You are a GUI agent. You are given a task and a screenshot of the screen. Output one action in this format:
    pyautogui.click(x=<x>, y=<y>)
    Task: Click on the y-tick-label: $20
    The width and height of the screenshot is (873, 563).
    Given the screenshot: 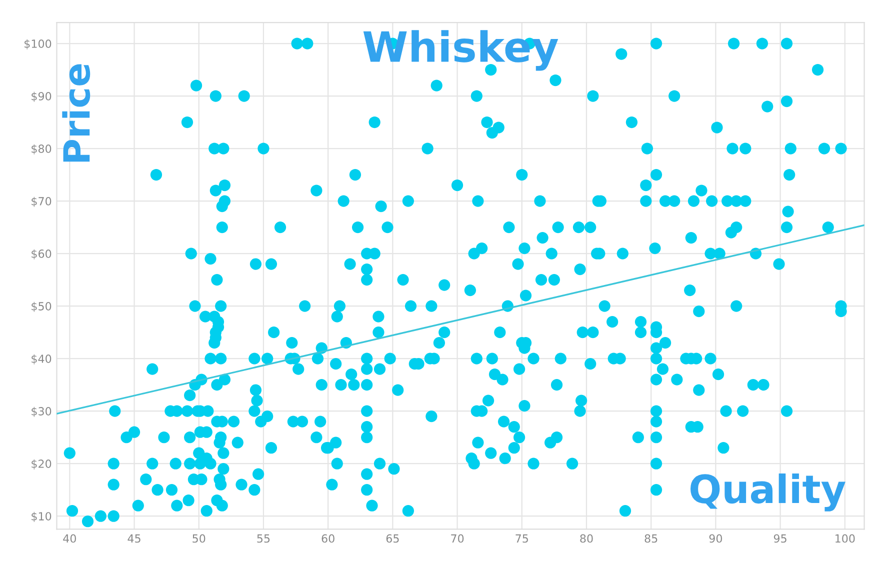 What is the action you would take?
    pyautogui.click(x=42, y=464)
    